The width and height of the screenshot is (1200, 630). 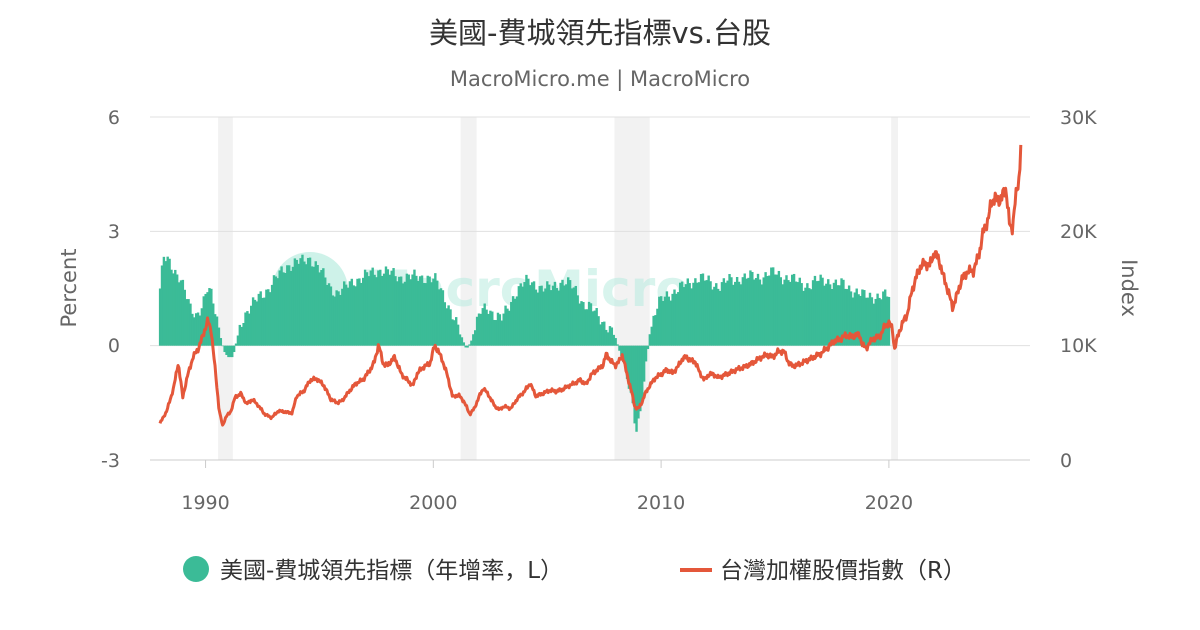 What do you see at coordinates (889, 503) in the screenshot?
I see `x-tick-label: 2020` at bounding box center [889, 503].